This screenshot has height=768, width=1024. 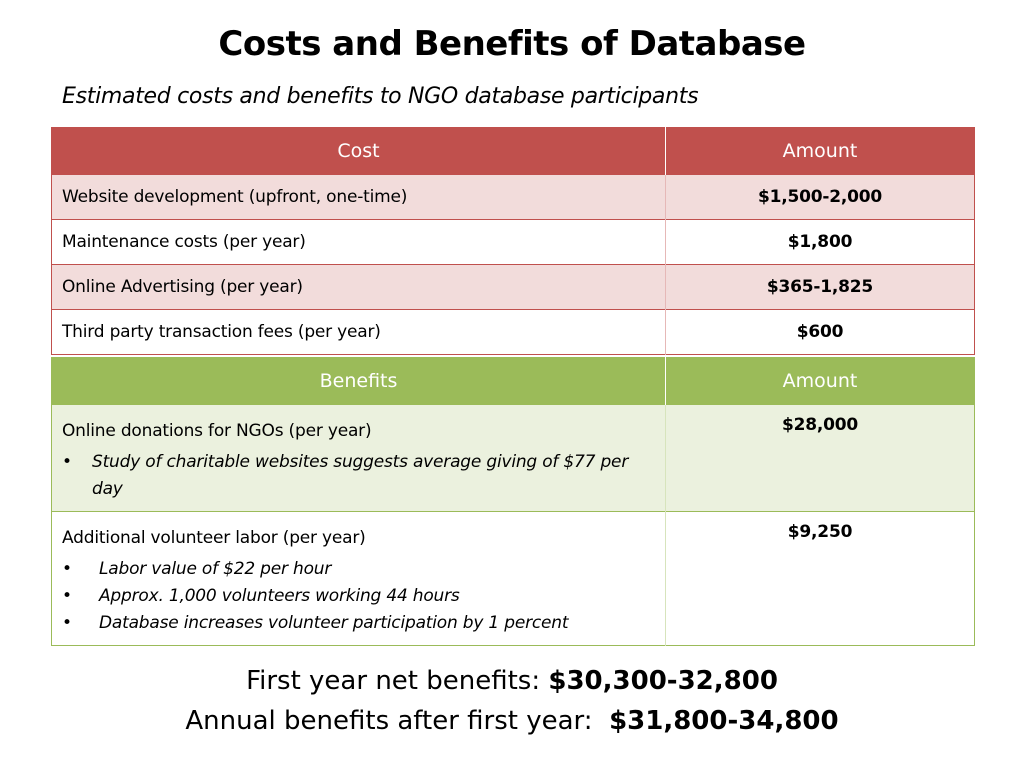 I want to click on benefit-item: Additional volunteer labor (per year), so click(x=214, y=538).